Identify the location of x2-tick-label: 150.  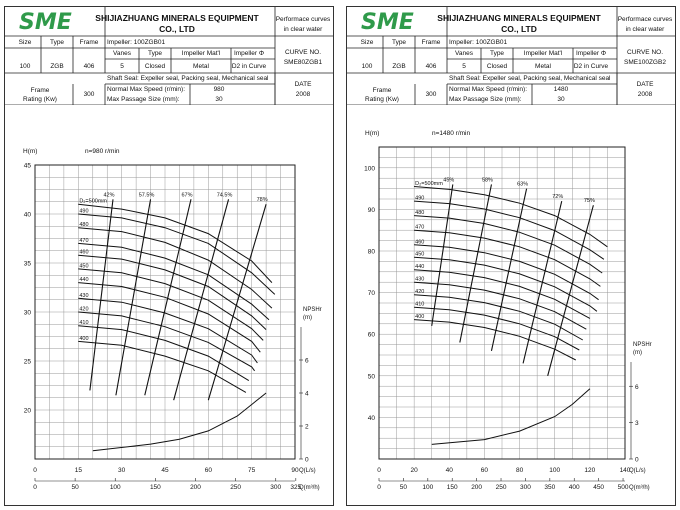
(452, 487).